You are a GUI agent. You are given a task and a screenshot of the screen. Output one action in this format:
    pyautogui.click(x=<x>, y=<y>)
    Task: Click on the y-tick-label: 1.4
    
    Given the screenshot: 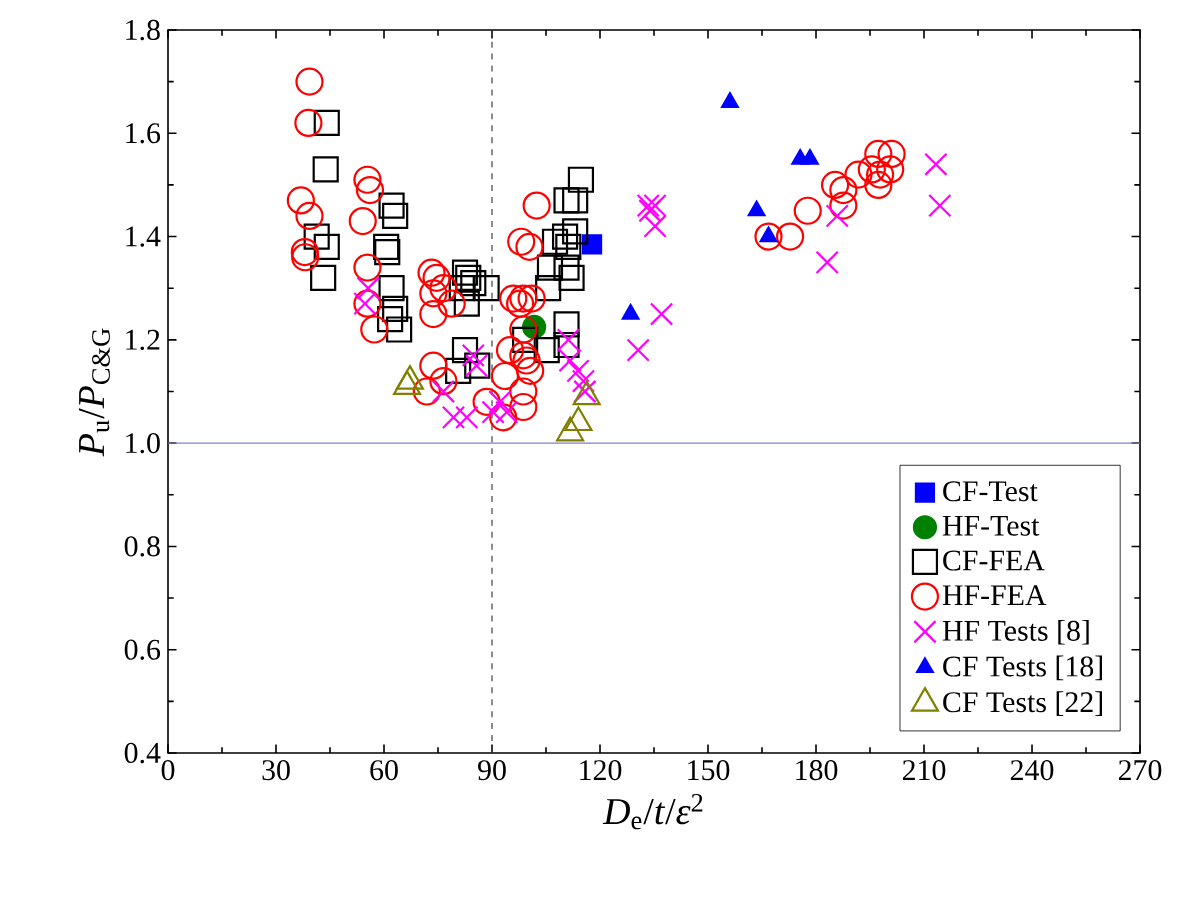 What is the action you would take?
    pyautogui.click(x=143, y=236)
    